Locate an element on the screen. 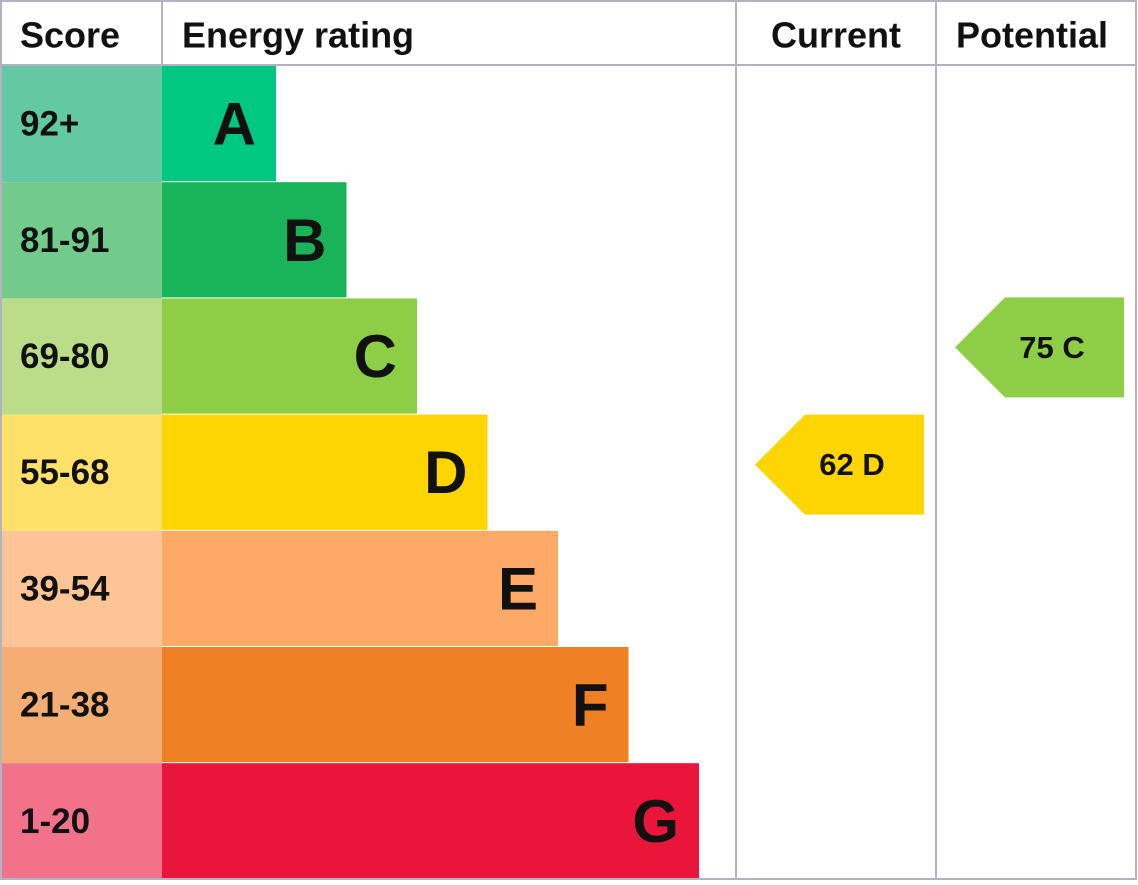 The image size is (1138, 885). score-range: 81-91 is located at coordinates (65, 240).